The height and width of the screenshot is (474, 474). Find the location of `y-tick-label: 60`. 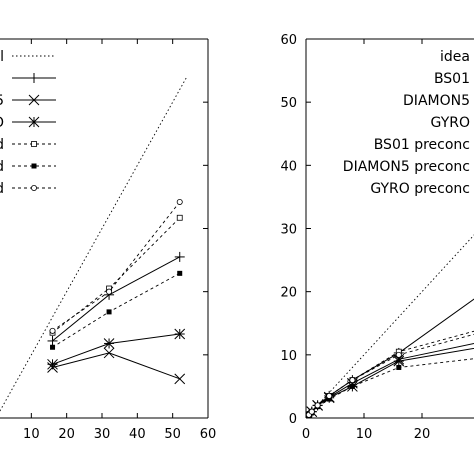

y-tick-label: 60 is located at coordinates (288, 40).